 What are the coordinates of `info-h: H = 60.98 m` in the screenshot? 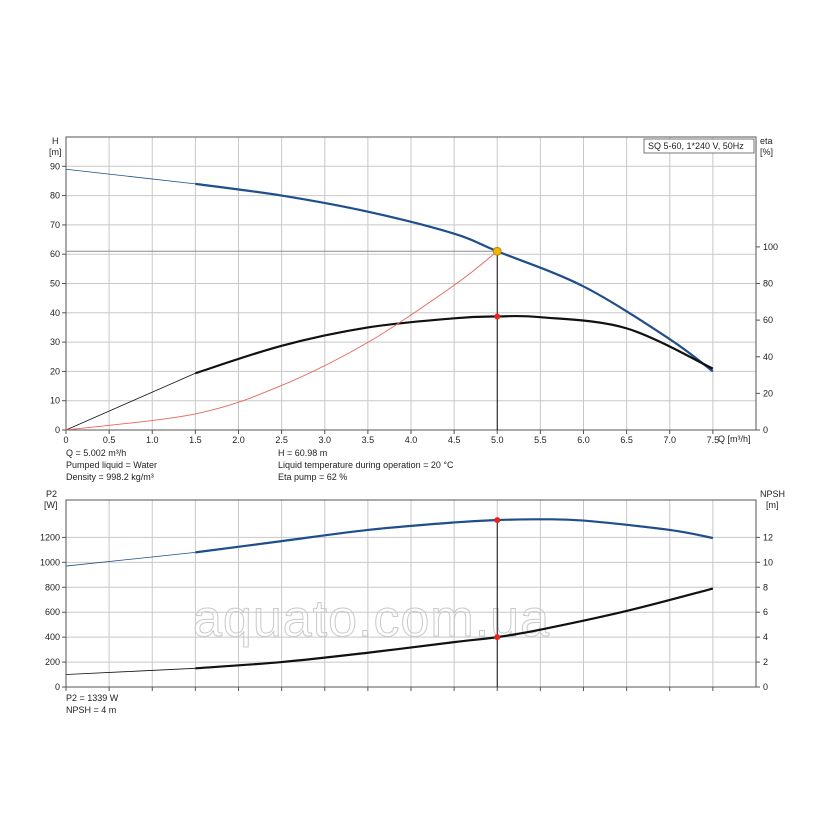 It's located at (302, 453).